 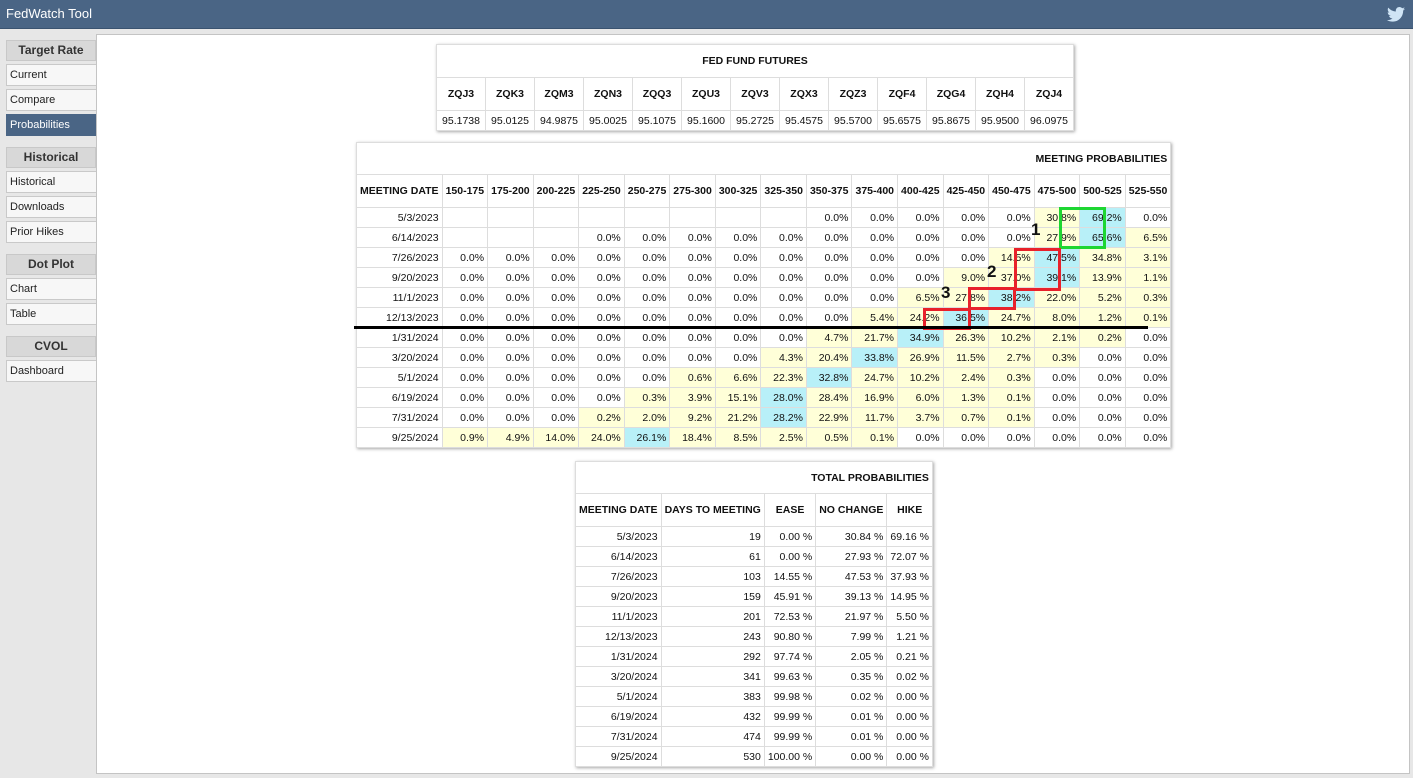 I want to click on sidebar-item-downloads: Downloads, so click(x=51, y=207).